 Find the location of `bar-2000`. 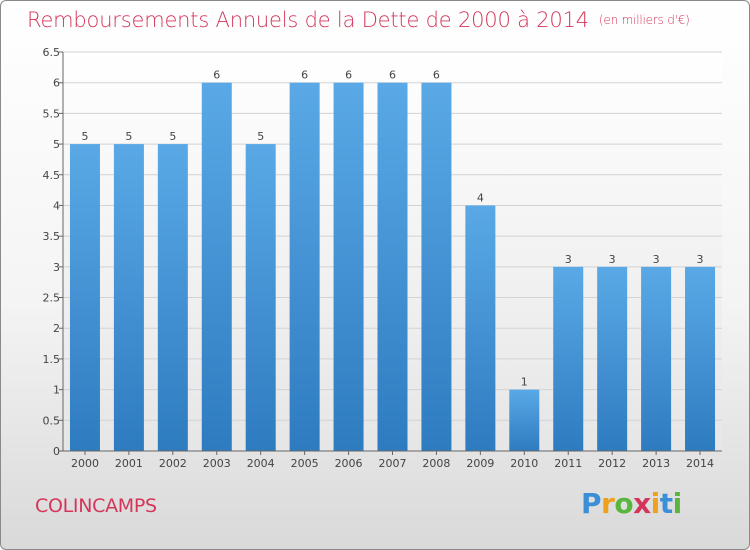

bar-2000 is located at coordinates (84, 298).